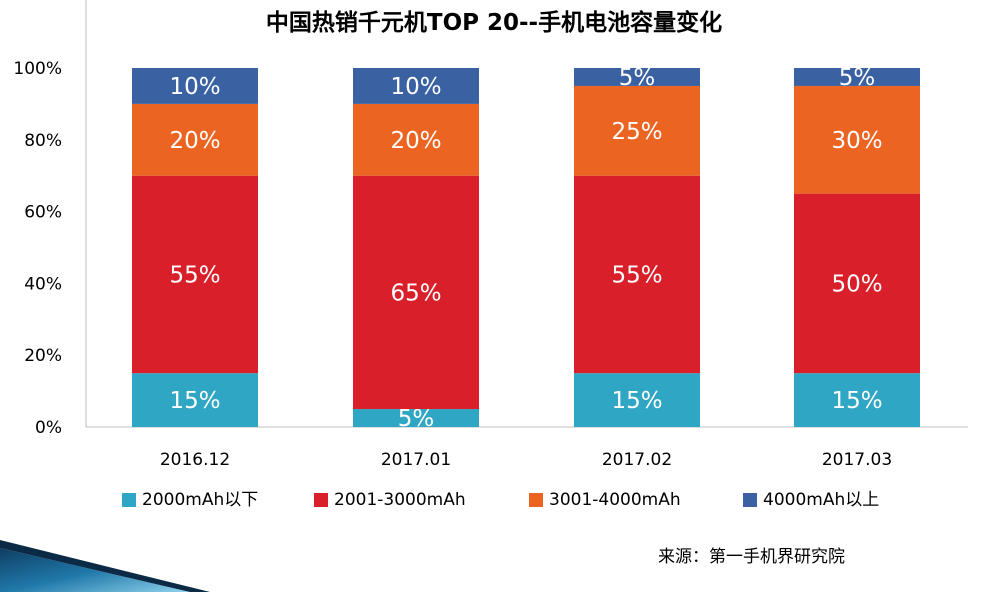  Describe the element at coordinates (43, 141) in the screenshot. I see `y-tick-label: 80%` at that location.